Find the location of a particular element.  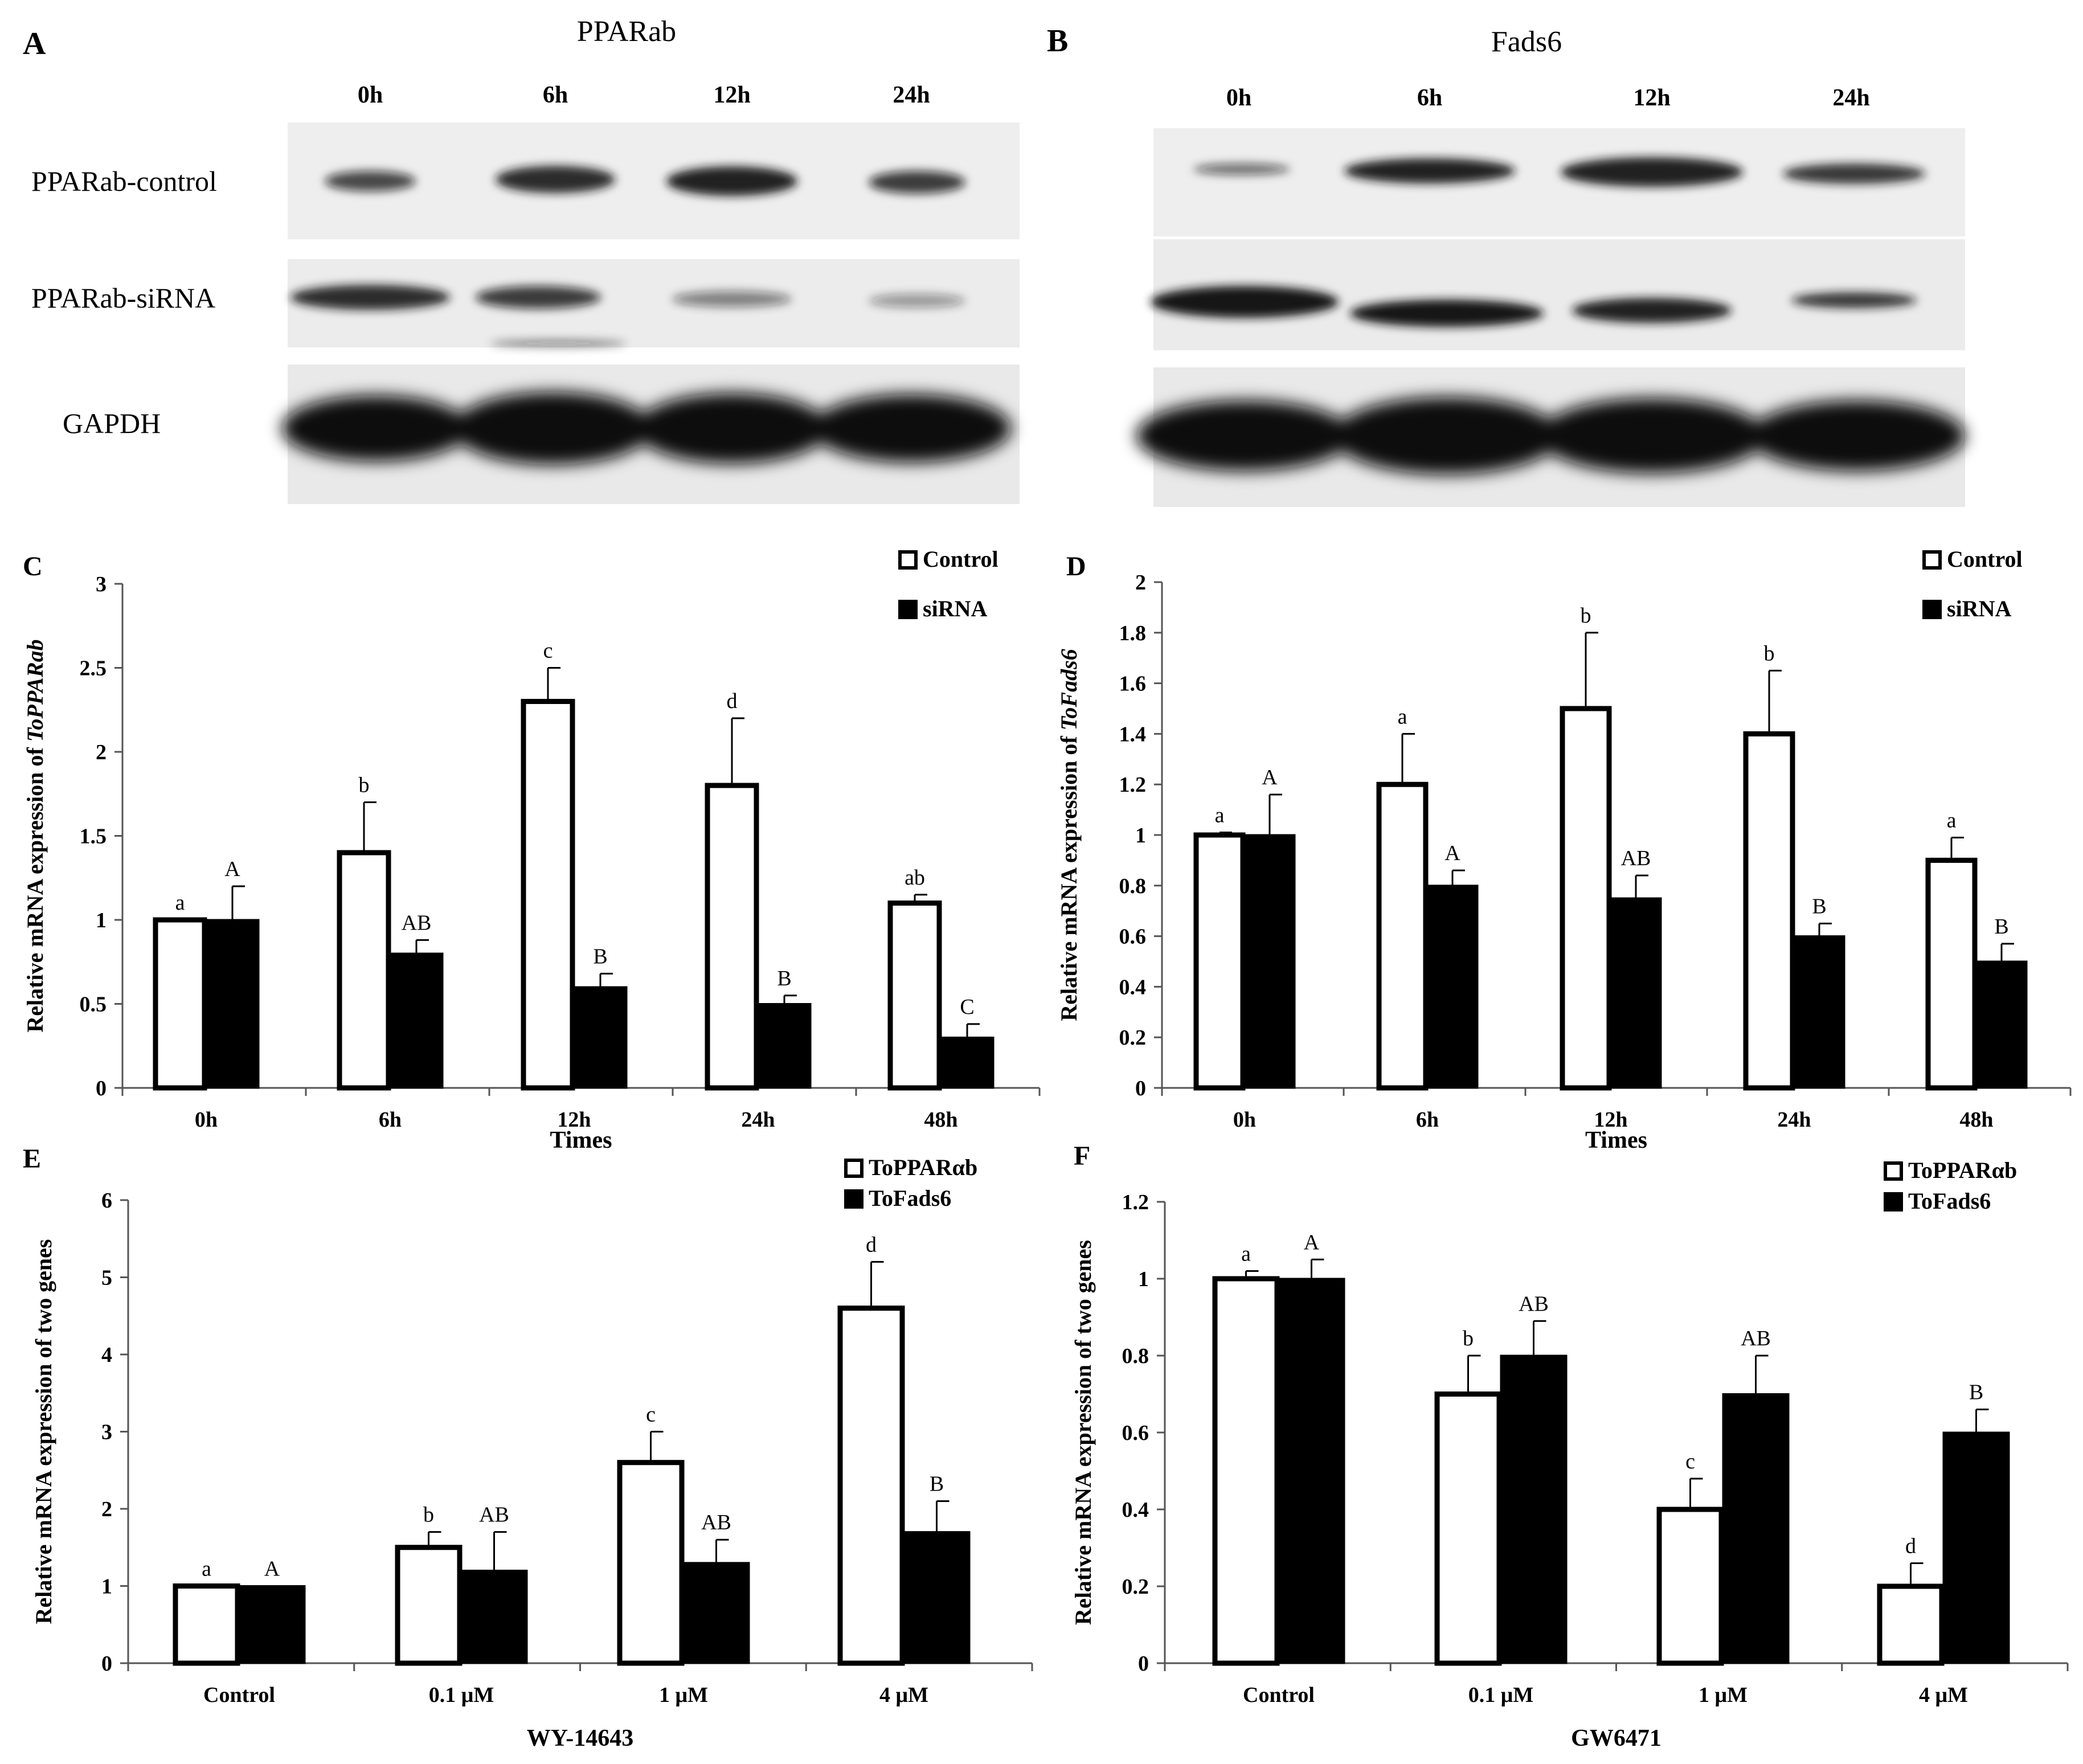

blot-bands-ppar-control is located at coordinates (645, 181).